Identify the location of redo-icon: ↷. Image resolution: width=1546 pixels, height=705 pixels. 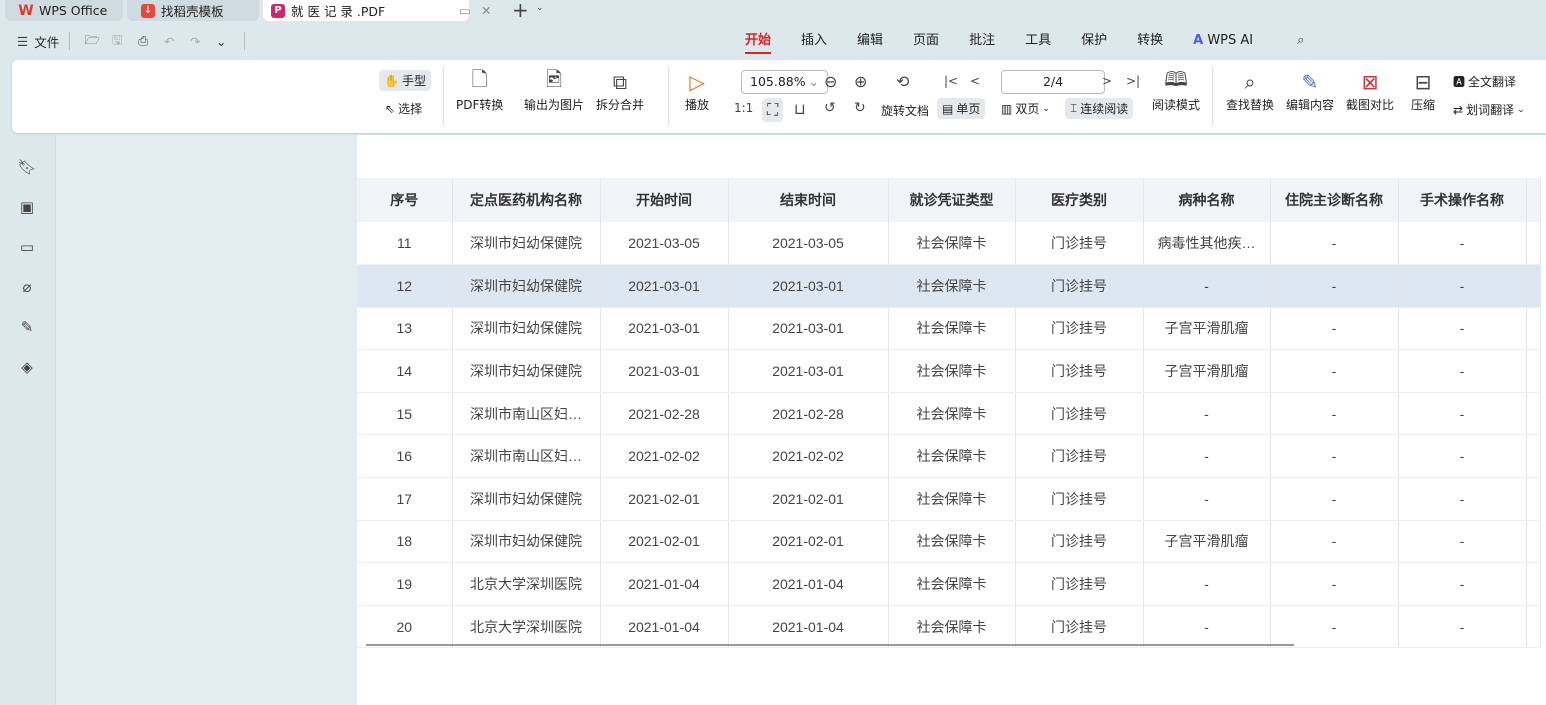
(195, 41).